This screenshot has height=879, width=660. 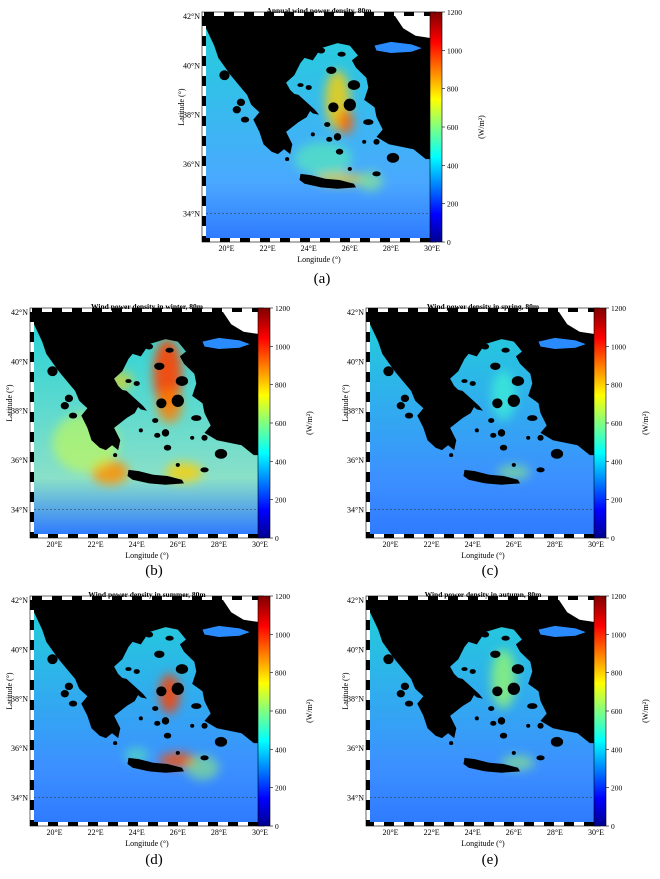 I want to click on plot-title: Wind power density in autumn, 80m, so click(x=484, y=594).